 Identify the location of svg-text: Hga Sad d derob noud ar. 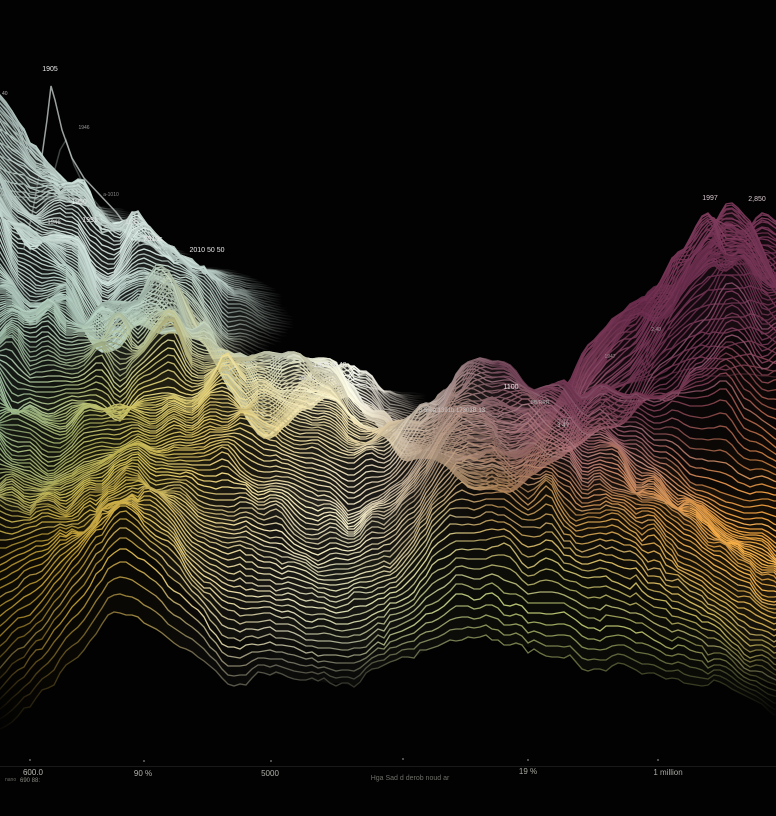
(410, 778).